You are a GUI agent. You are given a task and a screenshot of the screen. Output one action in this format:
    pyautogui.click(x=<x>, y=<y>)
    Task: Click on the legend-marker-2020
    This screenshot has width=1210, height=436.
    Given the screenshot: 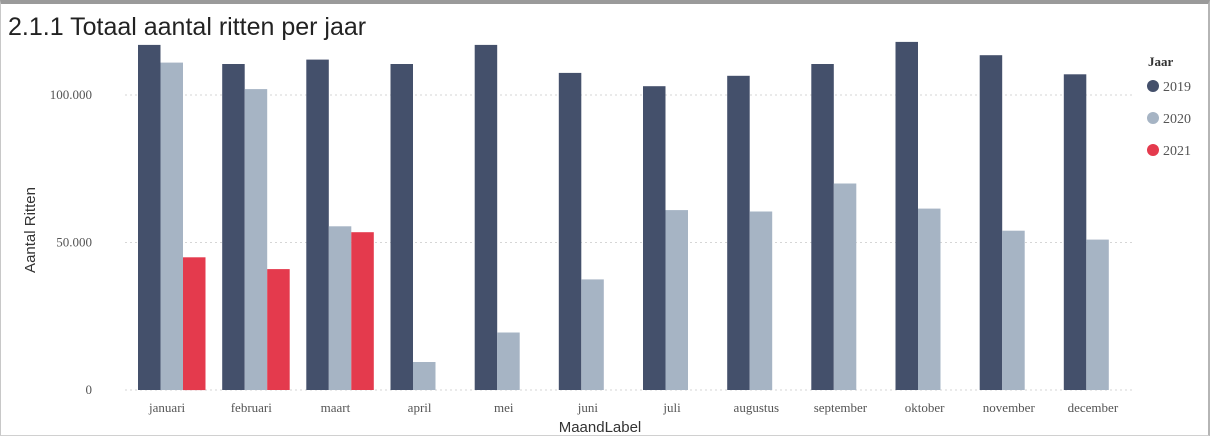 What is the action you would take?
    pyautogui.click(x=1153, y=118)
    